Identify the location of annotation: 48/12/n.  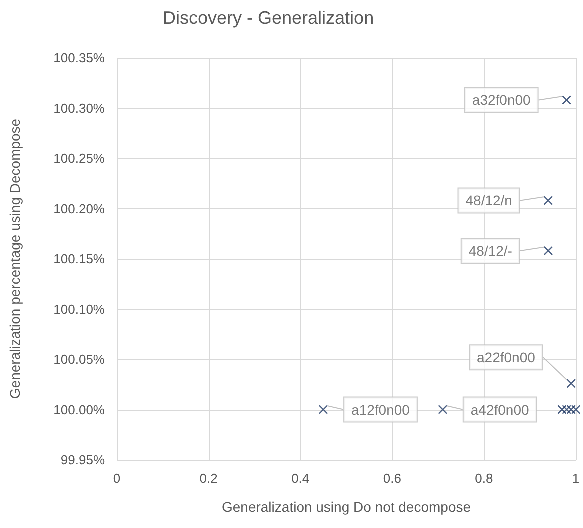
(489, 200).